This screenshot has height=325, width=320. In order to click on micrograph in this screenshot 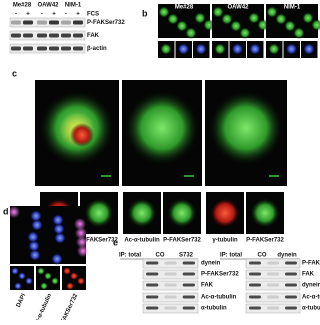, I will do `click(48, 235)`.